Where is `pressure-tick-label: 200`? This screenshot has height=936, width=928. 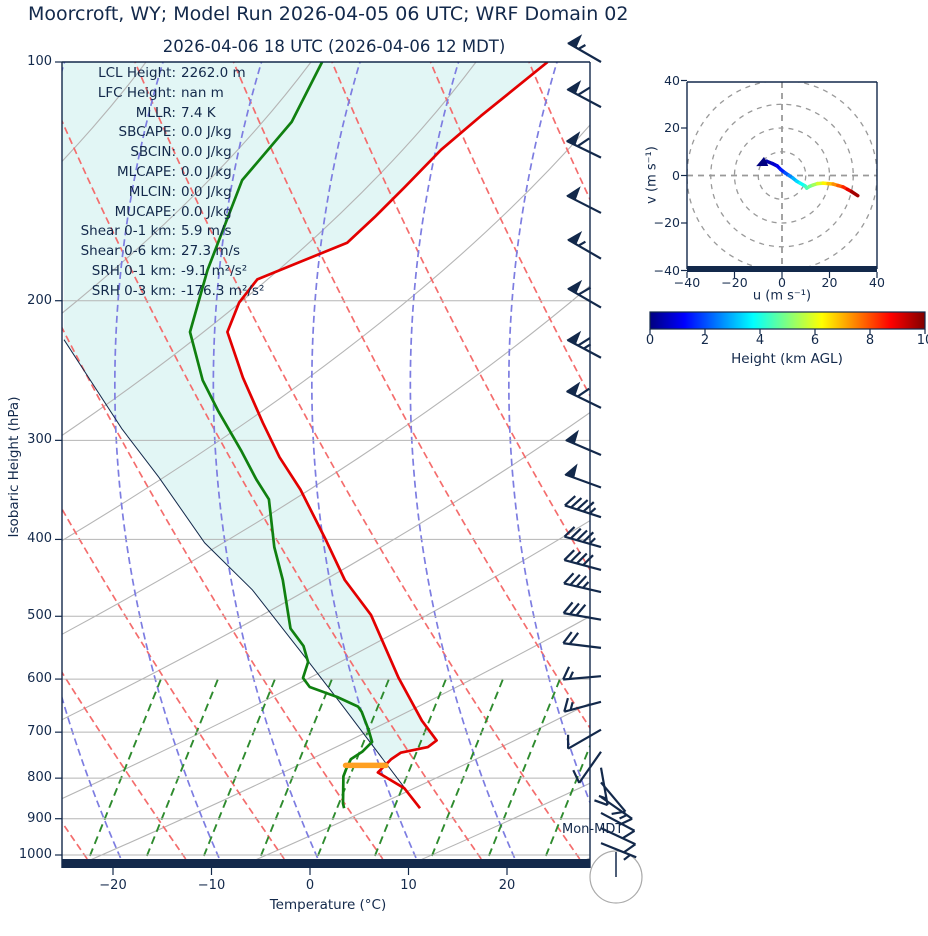 pressure-tick-label: 200 is located at coordinates (39, 300).